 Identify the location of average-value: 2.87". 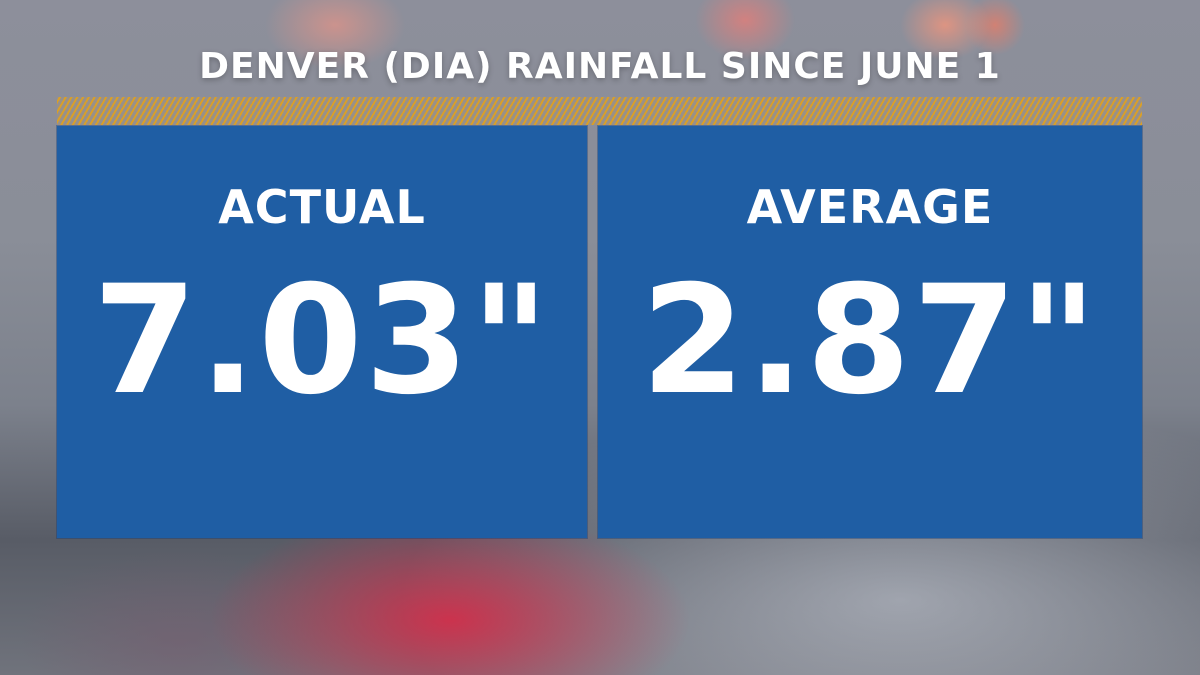
(870, 341).